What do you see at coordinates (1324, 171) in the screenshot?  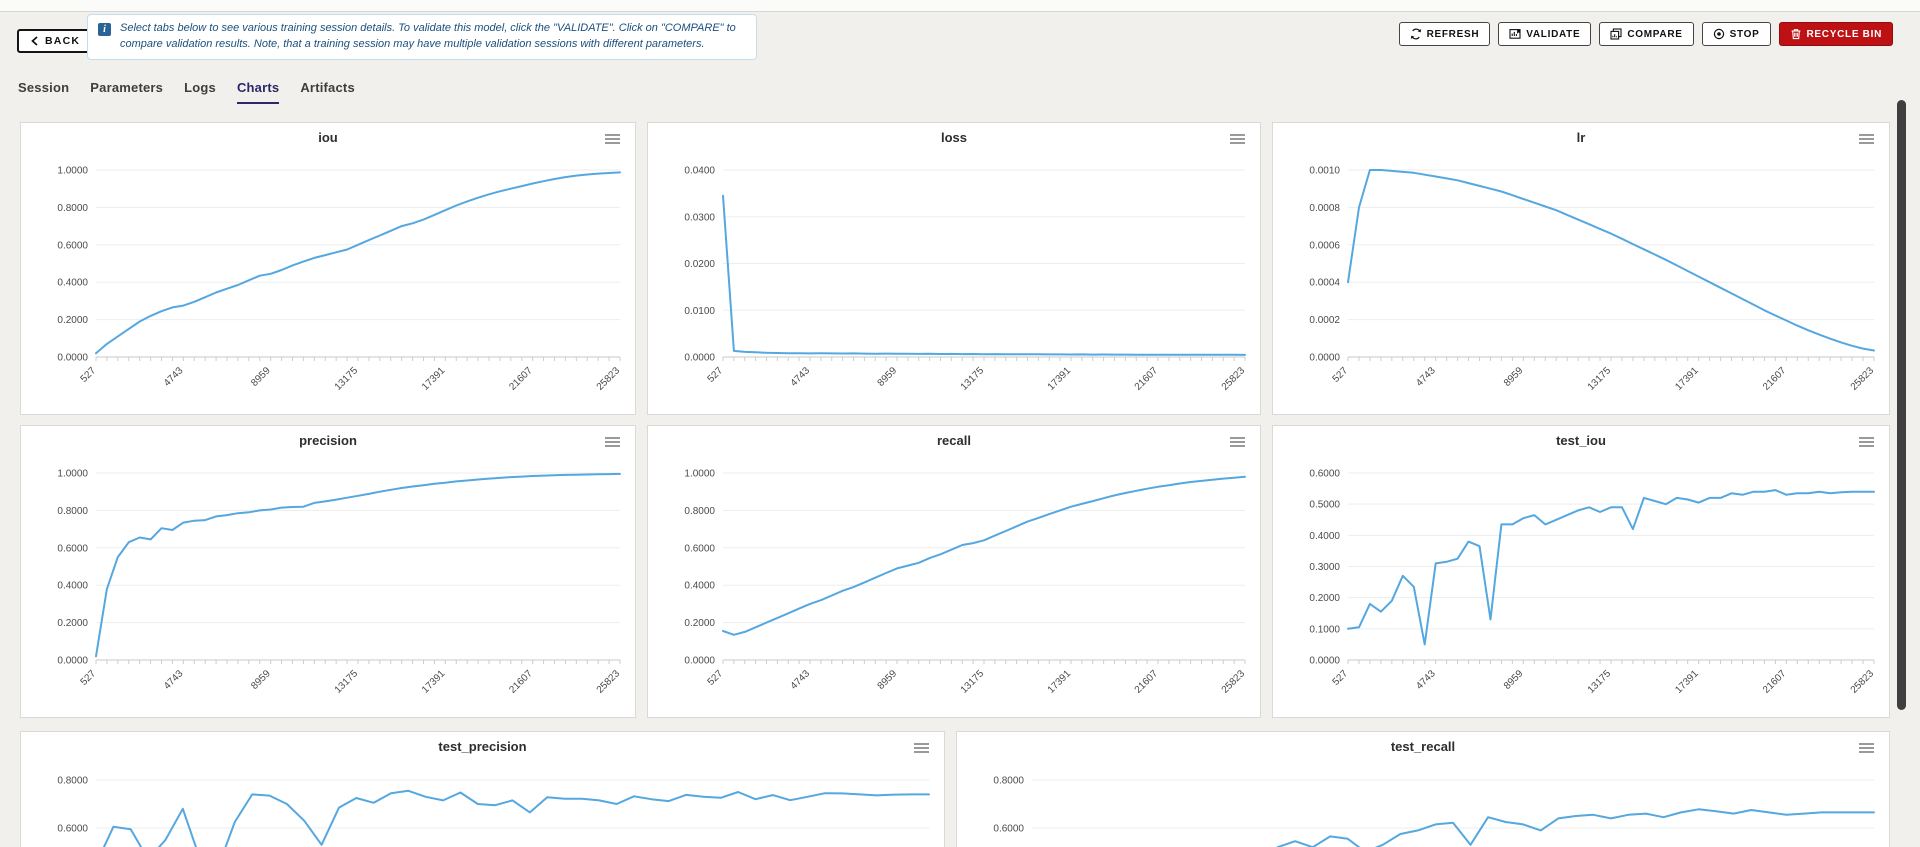 I see `svg-text: 0.0010` at bounding box center [1324, 171].